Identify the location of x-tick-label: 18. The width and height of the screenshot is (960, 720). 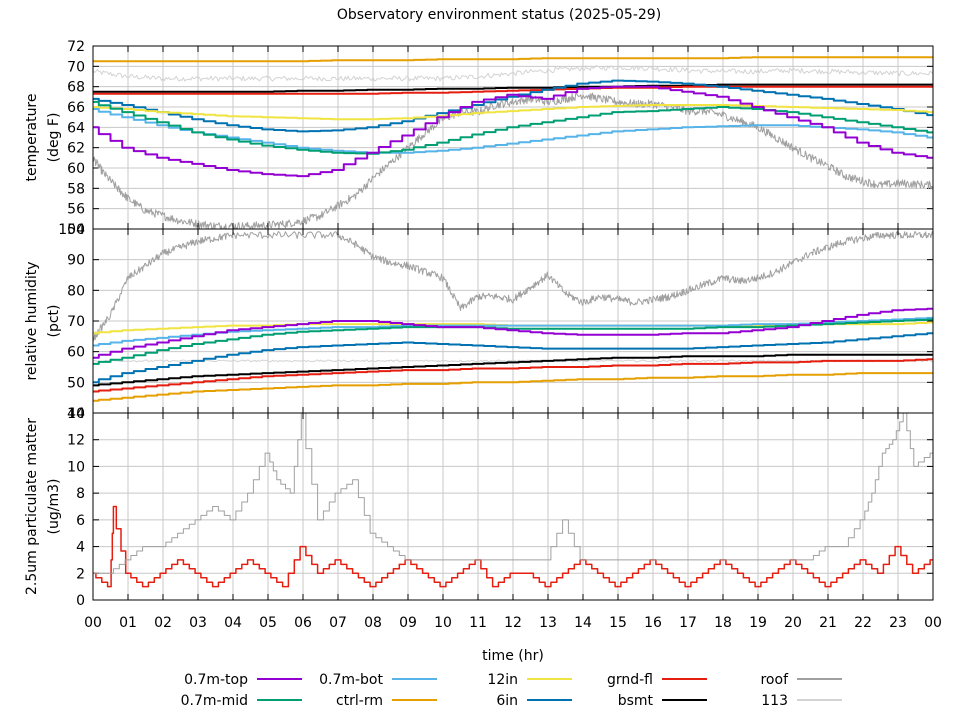
(723, 623).